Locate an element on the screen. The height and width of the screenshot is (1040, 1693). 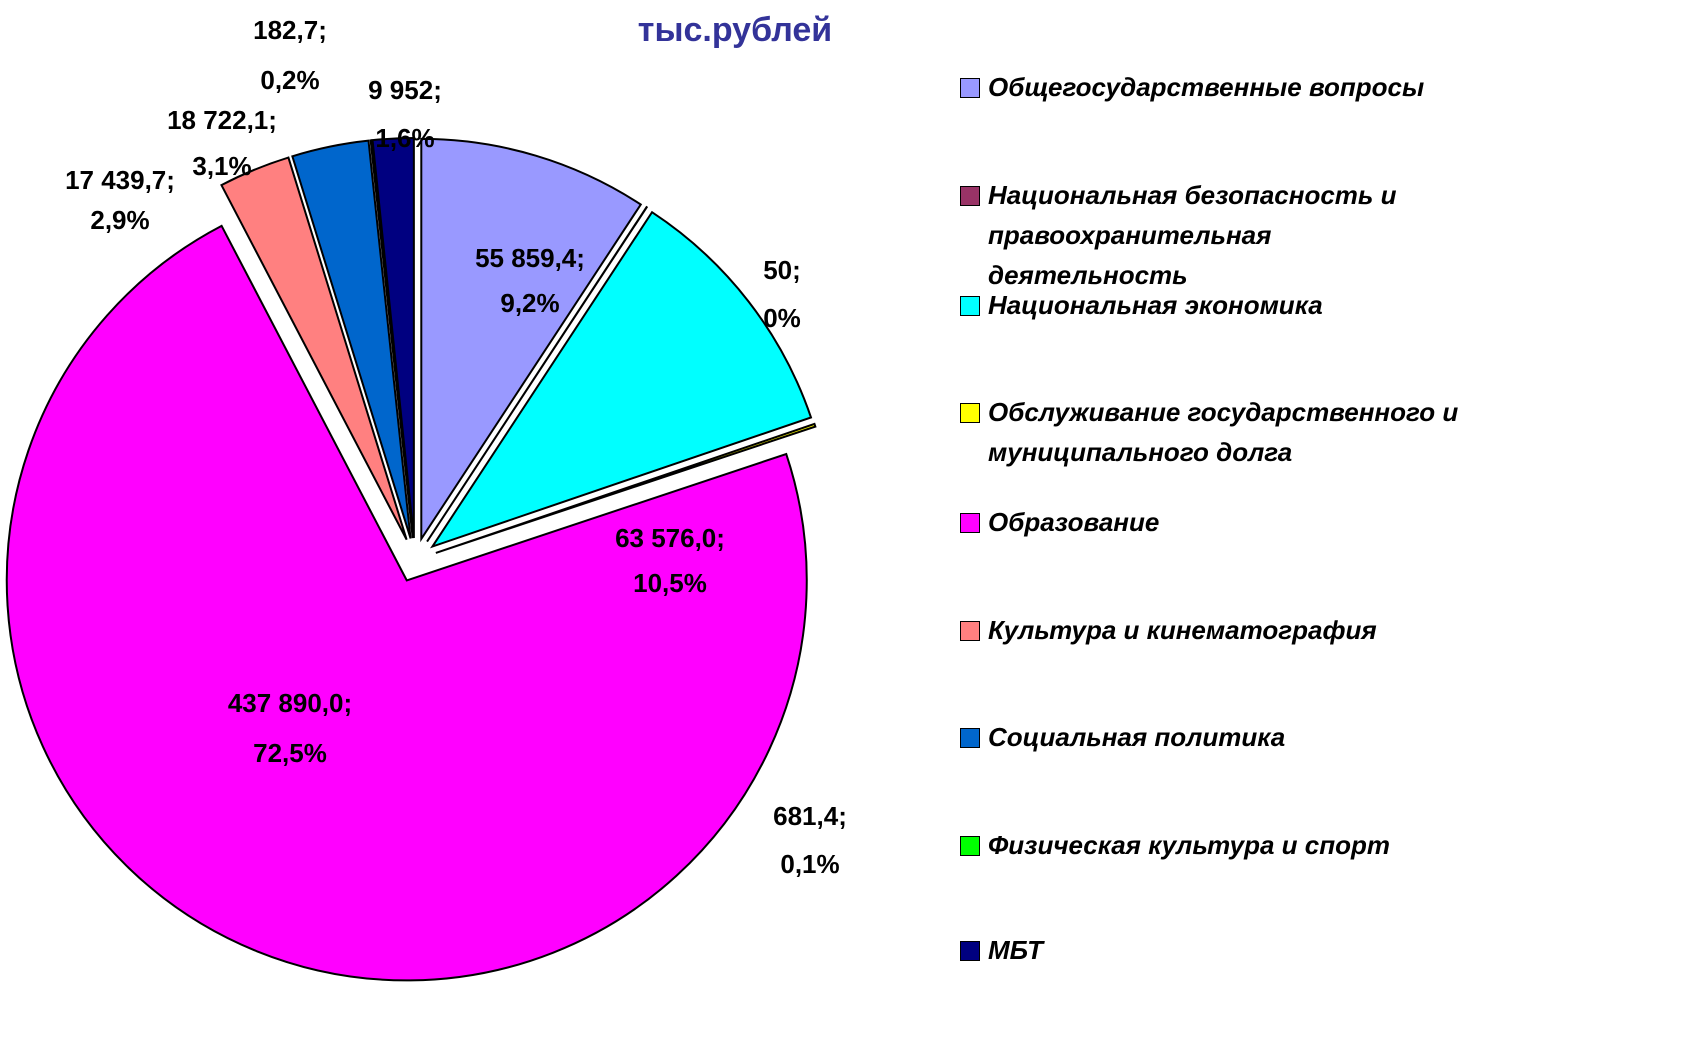
legend-item: Образование is located at coordinates (1260, 522).